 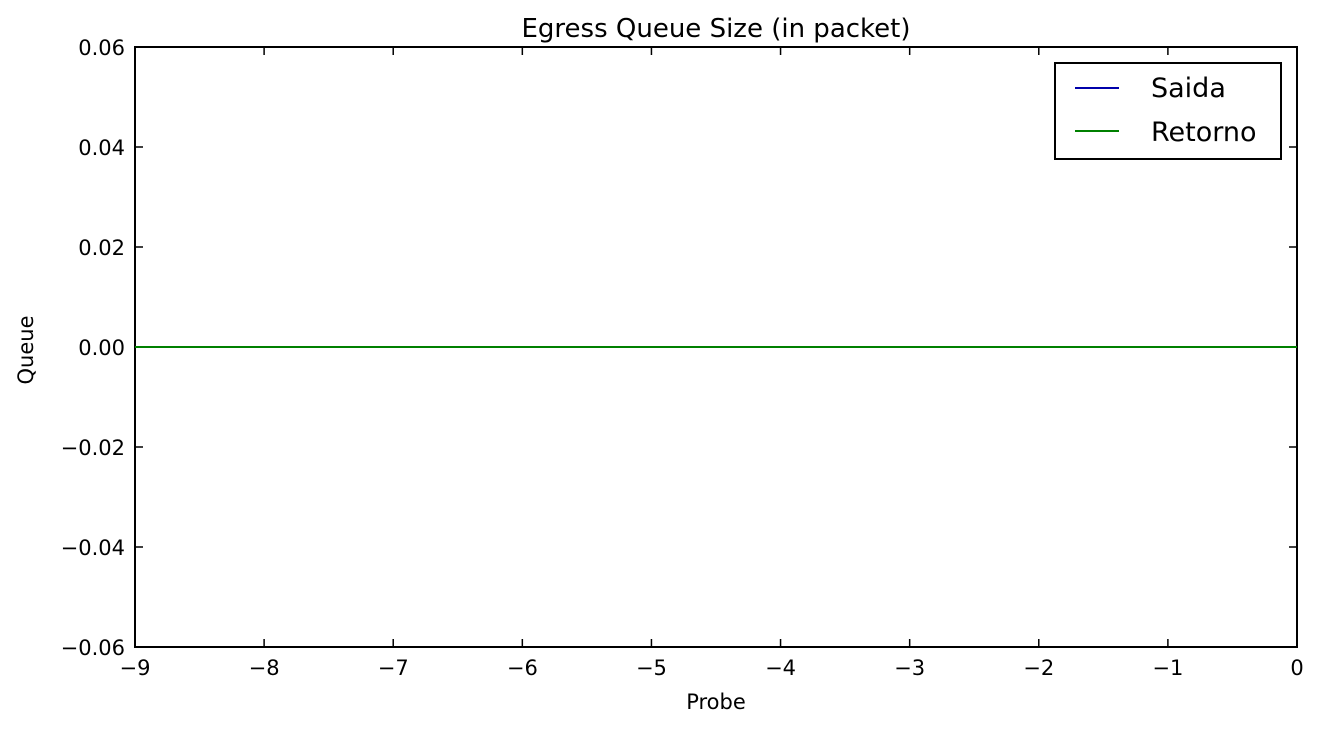 What do you see at coordinates (1167, 668) in the screenshot?
I see `x-tick-label: −1` at bounding box center [1167, 668].